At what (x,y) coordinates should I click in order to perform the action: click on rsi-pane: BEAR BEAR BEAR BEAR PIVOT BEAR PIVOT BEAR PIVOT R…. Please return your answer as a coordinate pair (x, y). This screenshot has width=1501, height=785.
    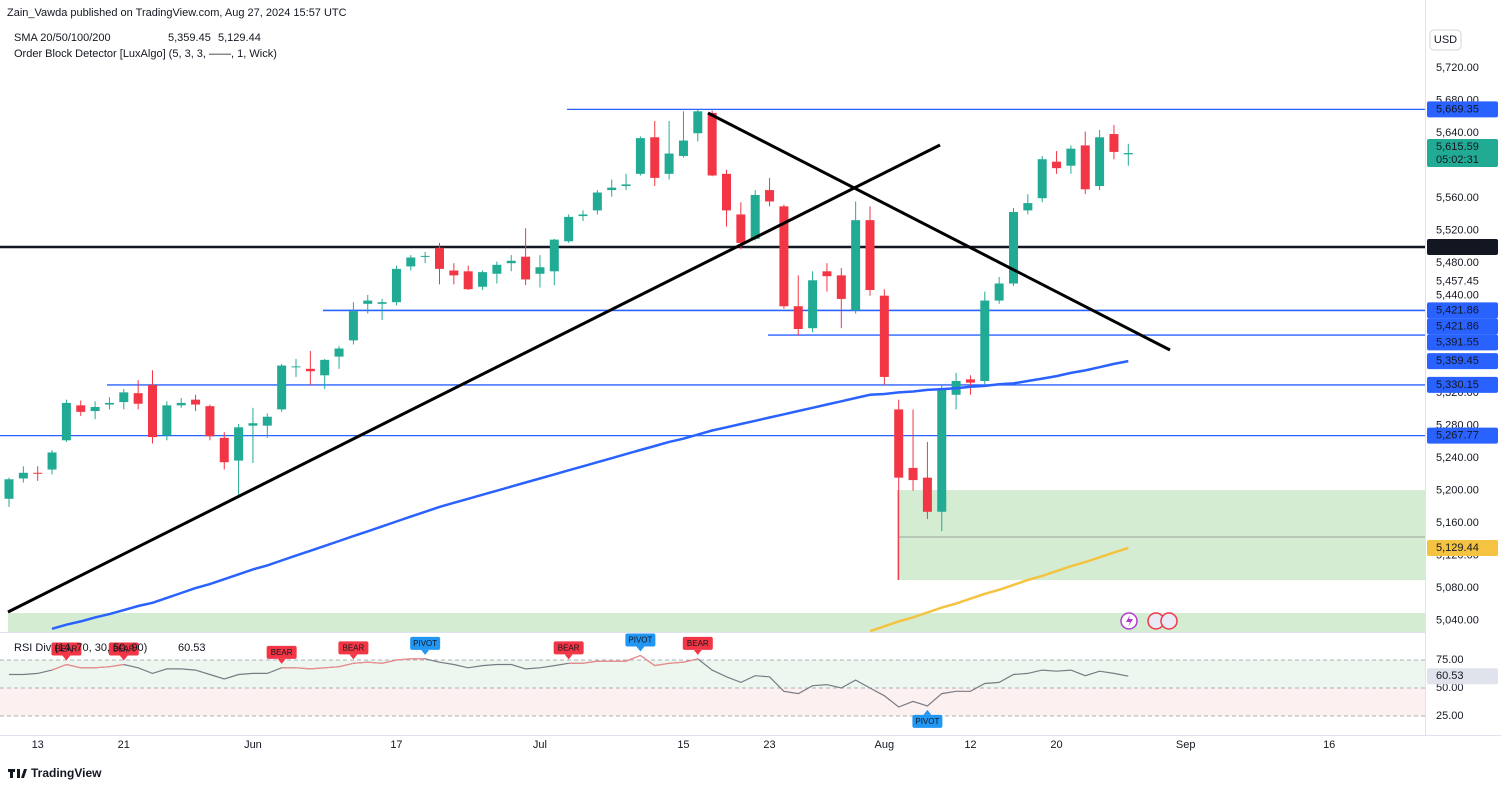
    Looking at the image, I should click on (712, 680).